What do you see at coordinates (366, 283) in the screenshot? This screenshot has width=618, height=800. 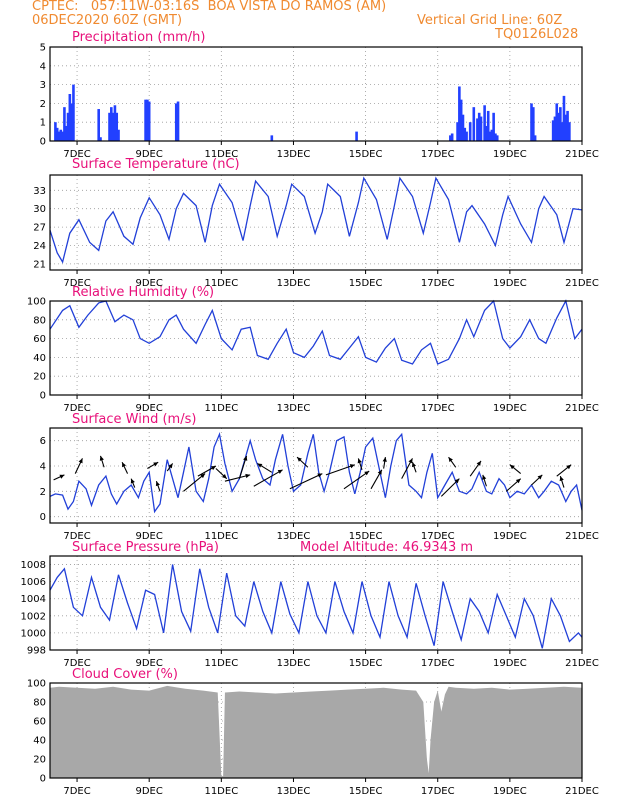 I see `temp-xtick-label: 15DEC` at bounding box center [366, 283].